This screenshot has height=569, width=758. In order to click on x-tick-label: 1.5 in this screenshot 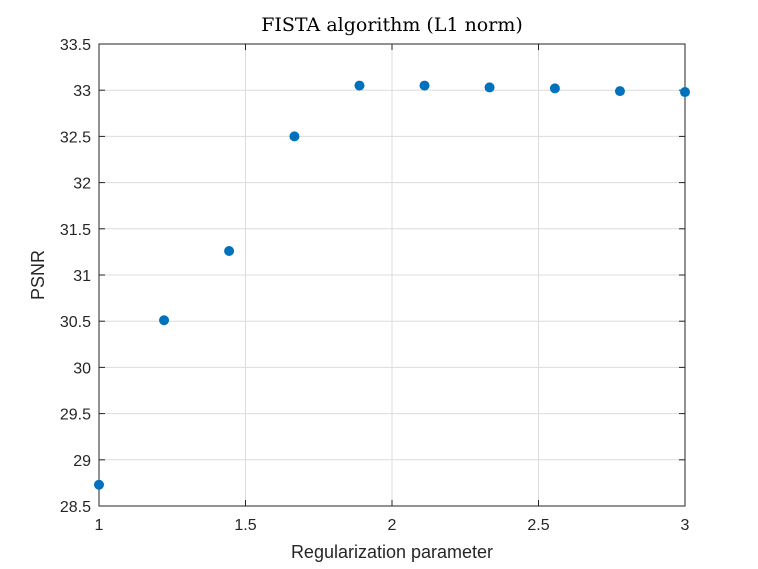, I will do `click(245, 525)`.